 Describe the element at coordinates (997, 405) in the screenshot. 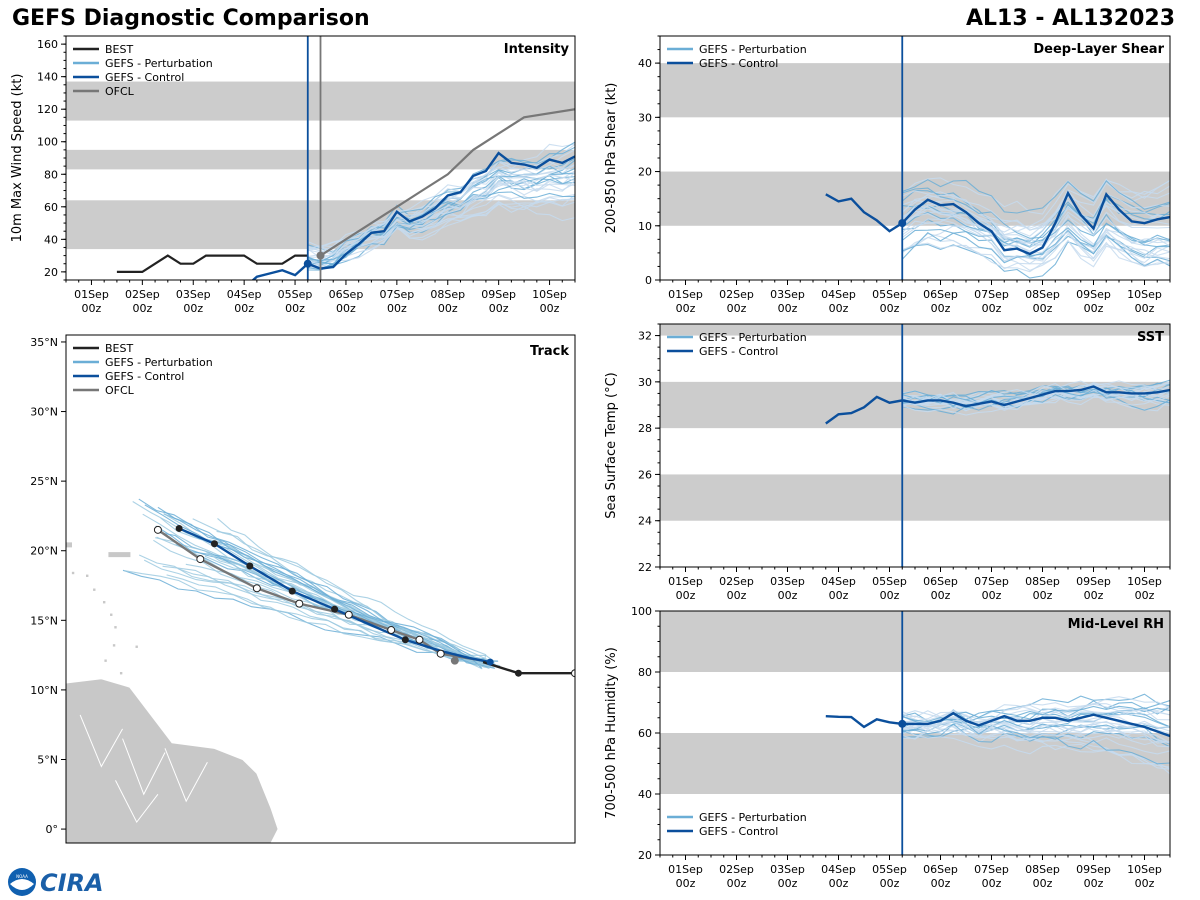

I see `control-line` at that location.